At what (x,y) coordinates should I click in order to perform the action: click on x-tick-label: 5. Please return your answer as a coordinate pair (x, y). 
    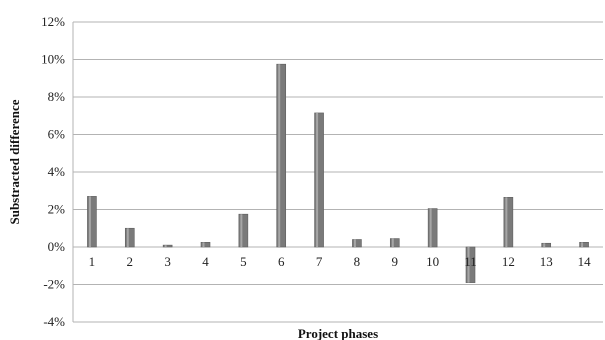
    Looking at the image, I should click on (243, 261).